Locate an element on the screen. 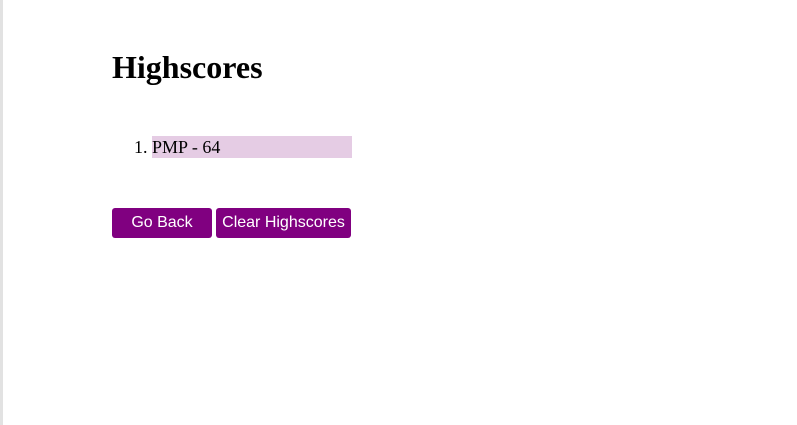 This screenshot has width=797, height=425. highscores-list: PMP - 64 is located at coordinates (312, 147).